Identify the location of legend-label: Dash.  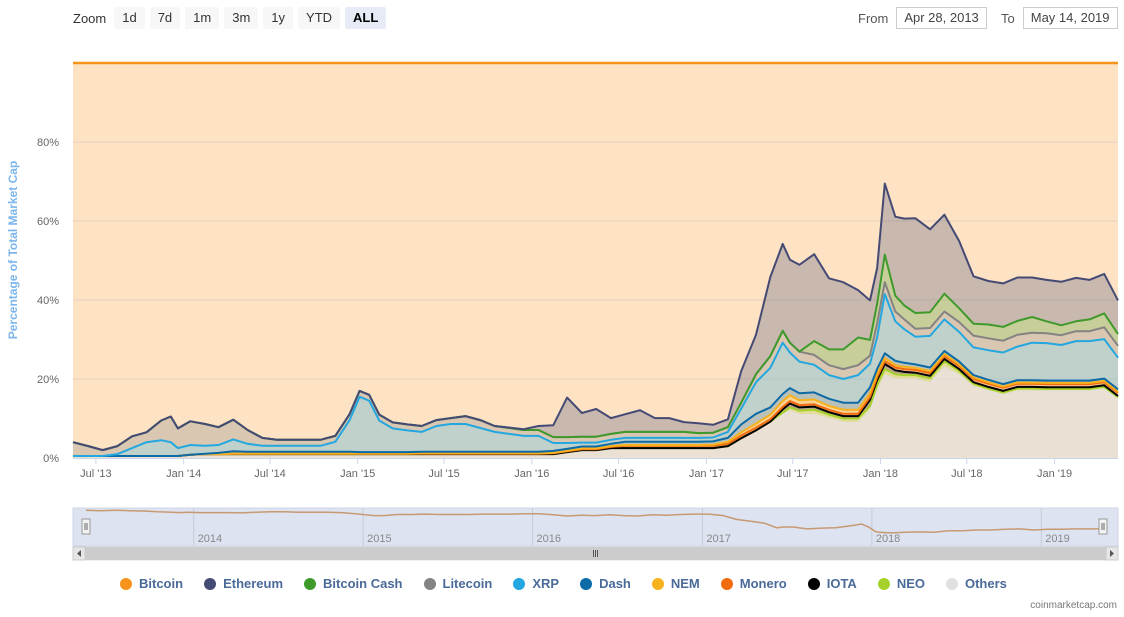
(615, 583).